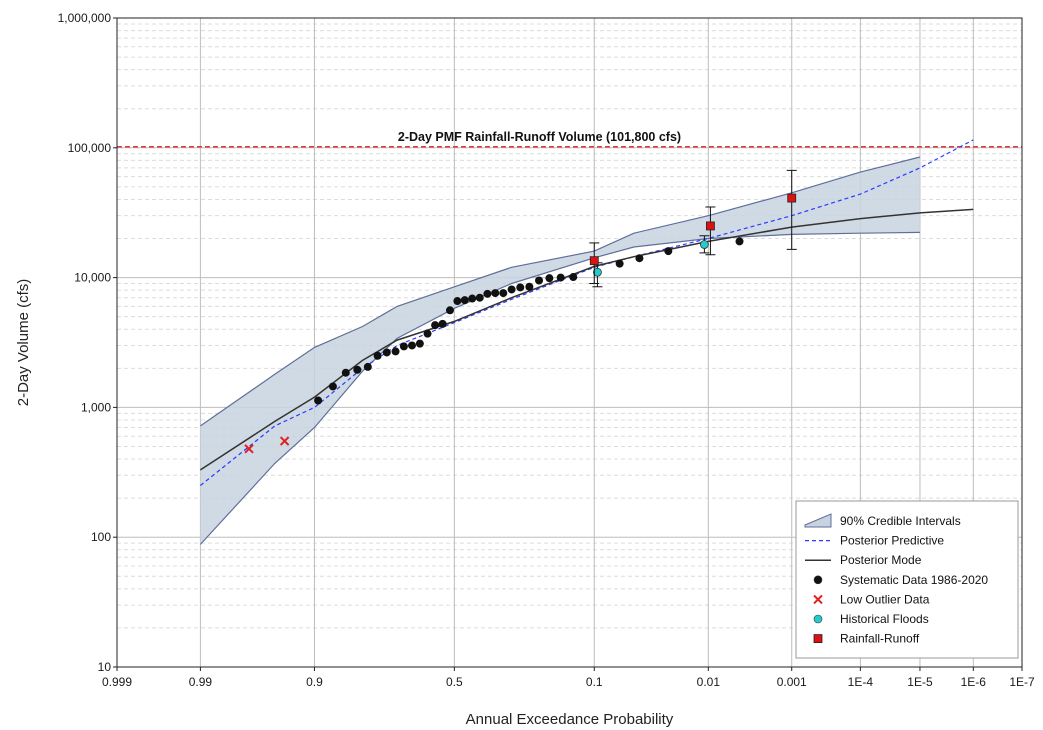 This screenshot has height=730, width=1043. What do you see at coordinates (105, 667) in the screenshot?
I see `y-tick-label: 10` at bounding box center [105, 667].